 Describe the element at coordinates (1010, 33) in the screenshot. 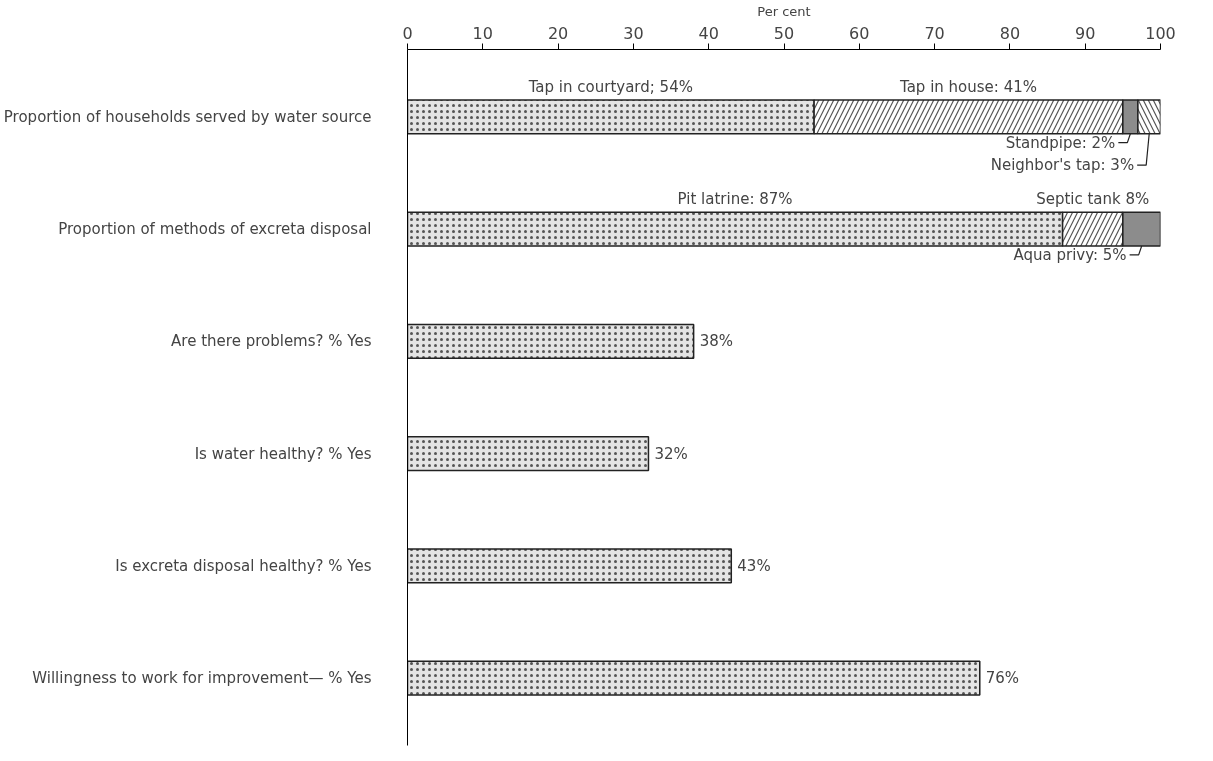

I see `x-tick-label: 80` at that location.